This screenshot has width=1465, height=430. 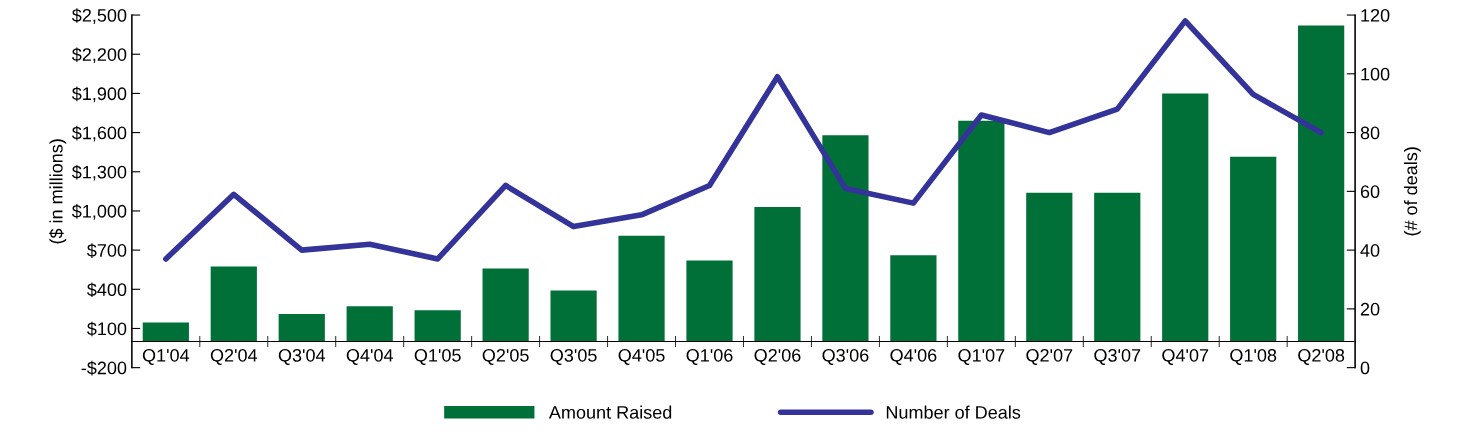 I want to click on y2-tick-label: 40, so click(x=1370, y=250).